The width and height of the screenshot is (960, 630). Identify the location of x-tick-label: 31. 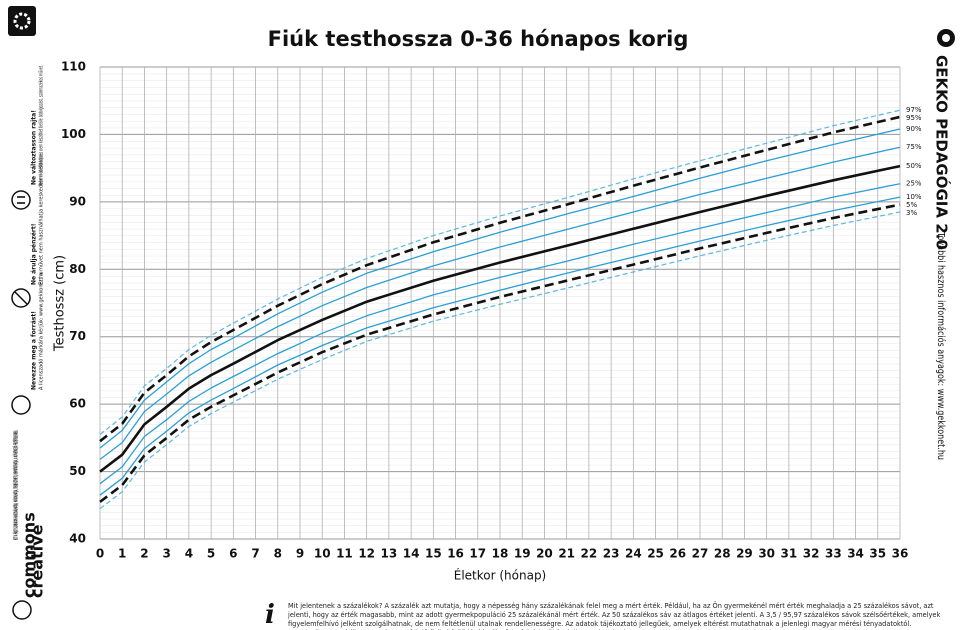
(789, 554).